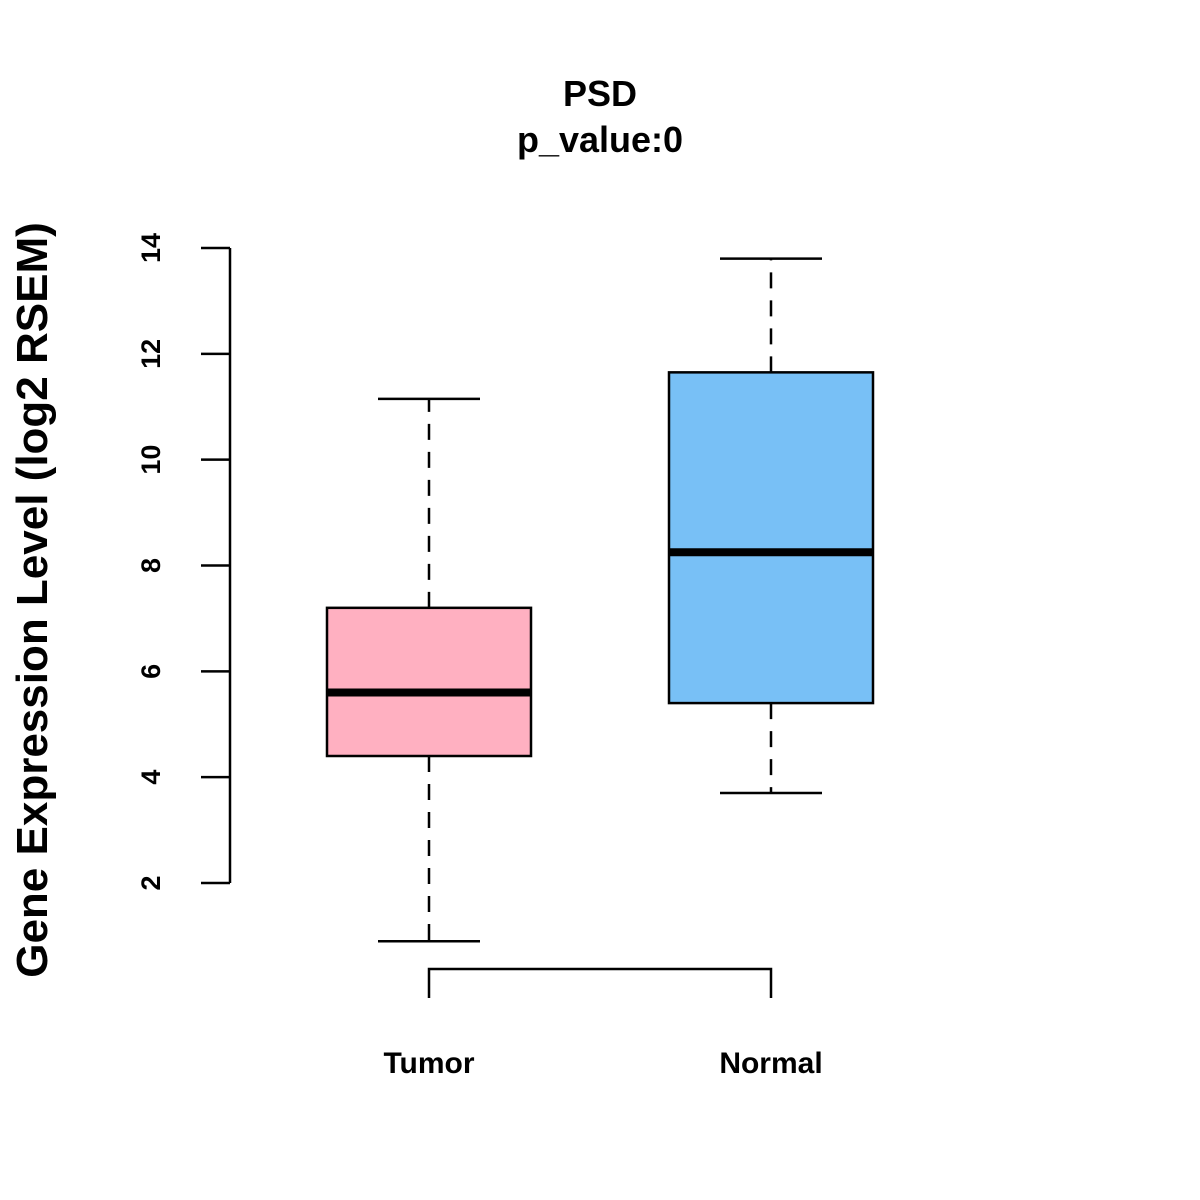  What do you see at coordinates (151, 882) in the screenshot?
I see `y-tick-label: 2` at bounding box center [151, 882].